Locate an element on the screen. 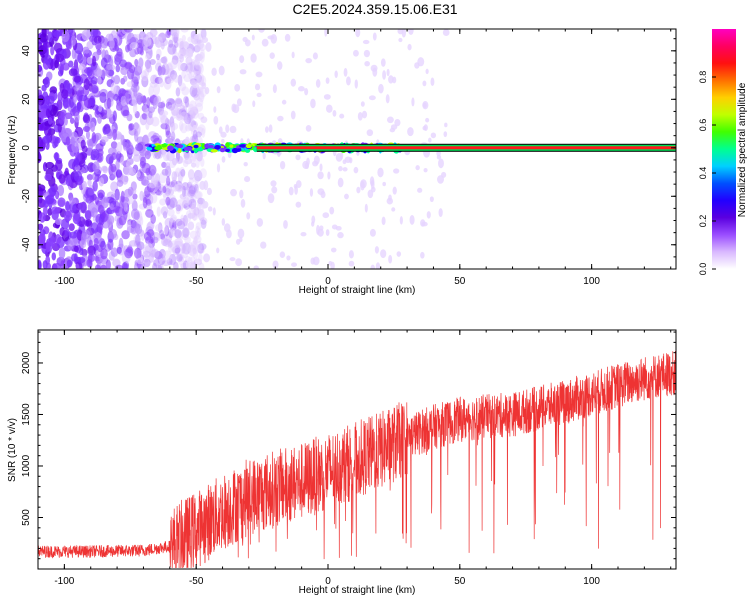  colorbar-tick-label: 0.8 is located at coordinates (703, 77).